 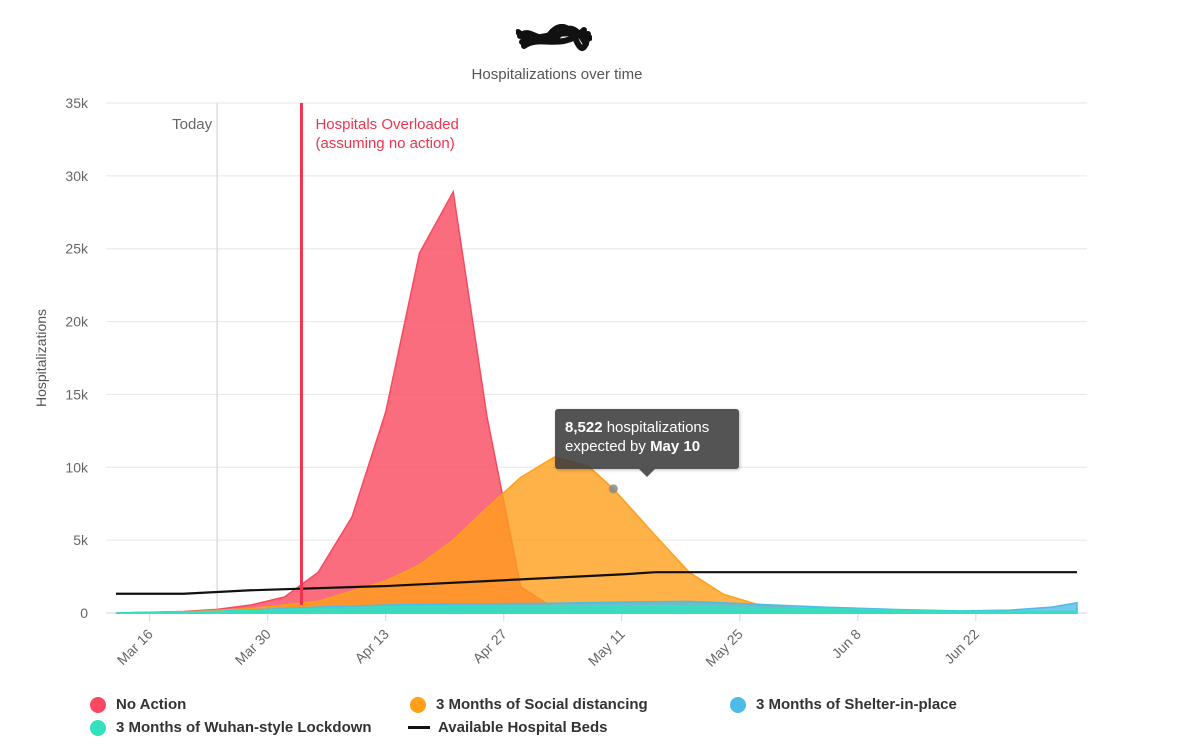 What do you see at coordinates (77, 394) in the screenshot?
I see `y-tick-label: 15k` at bounding box center [77, 394].